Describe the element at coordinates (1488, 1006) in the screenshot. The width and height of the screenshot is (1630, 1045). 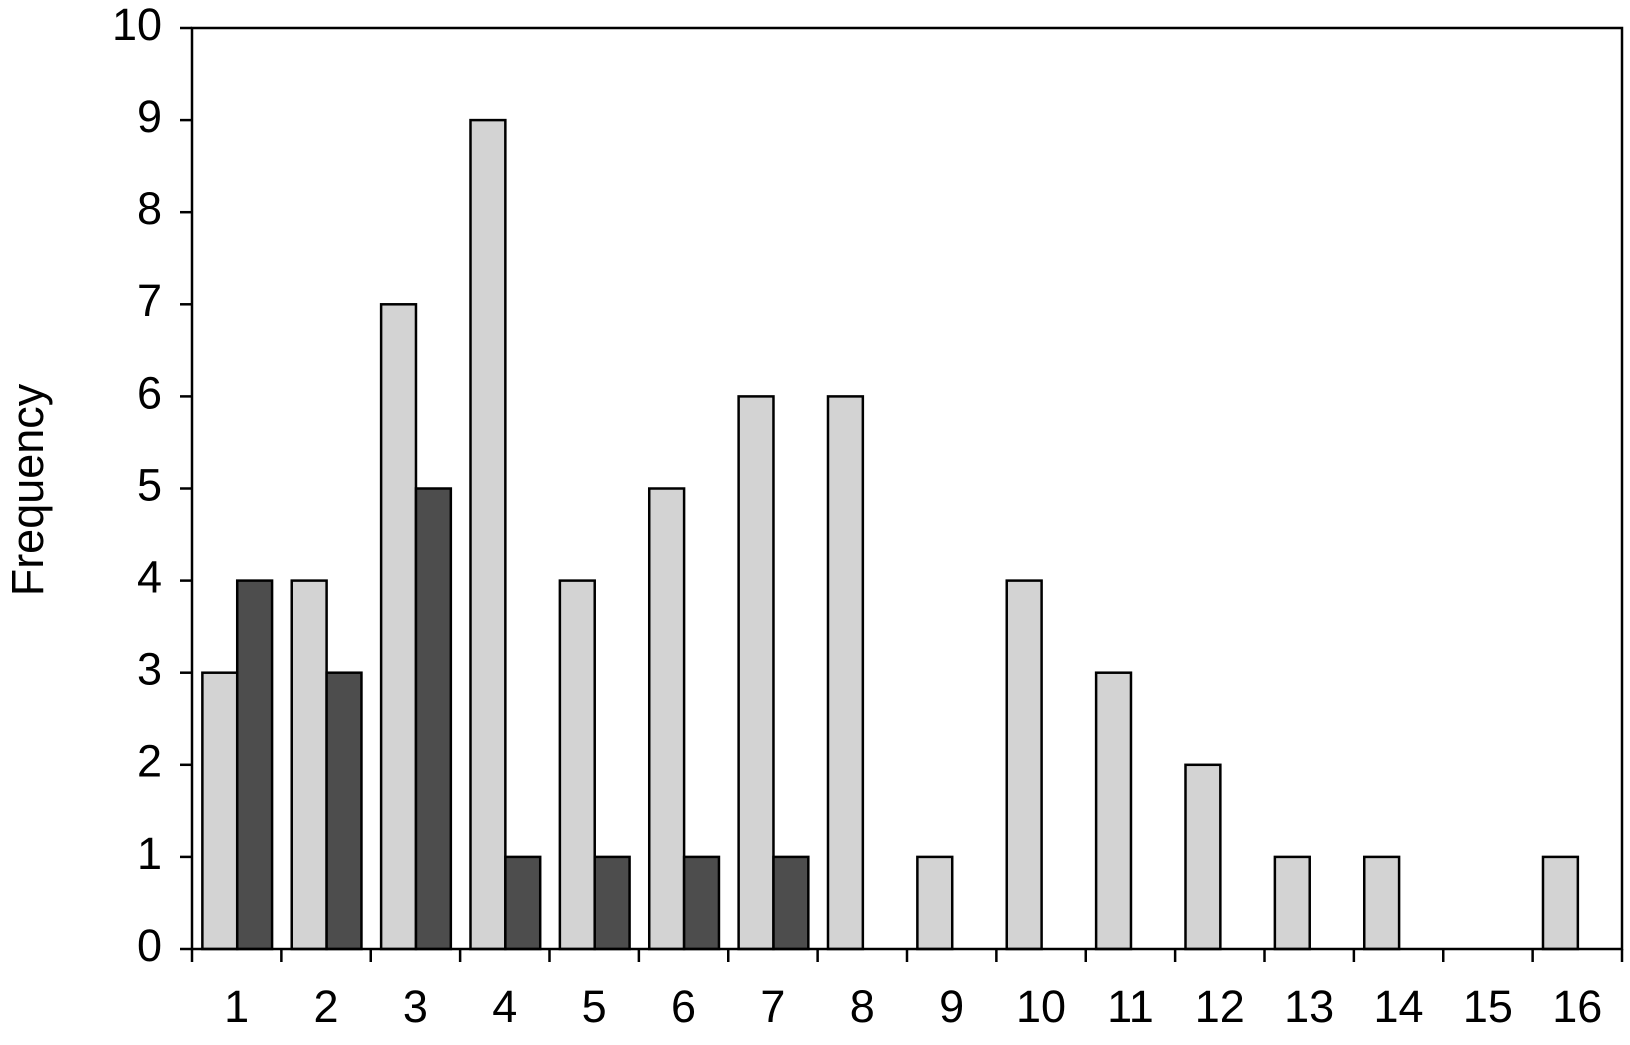
I see `x-tick-label: 15` at that location.